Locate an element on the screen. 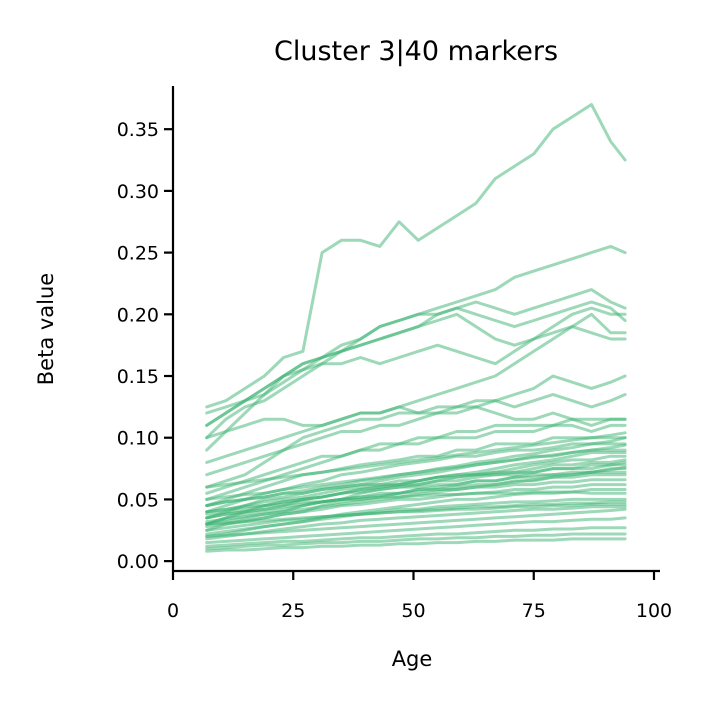 The width and height of the screenshot is (708, 708). y-tick-label: 0.20 is located at coordinates (138, 315).